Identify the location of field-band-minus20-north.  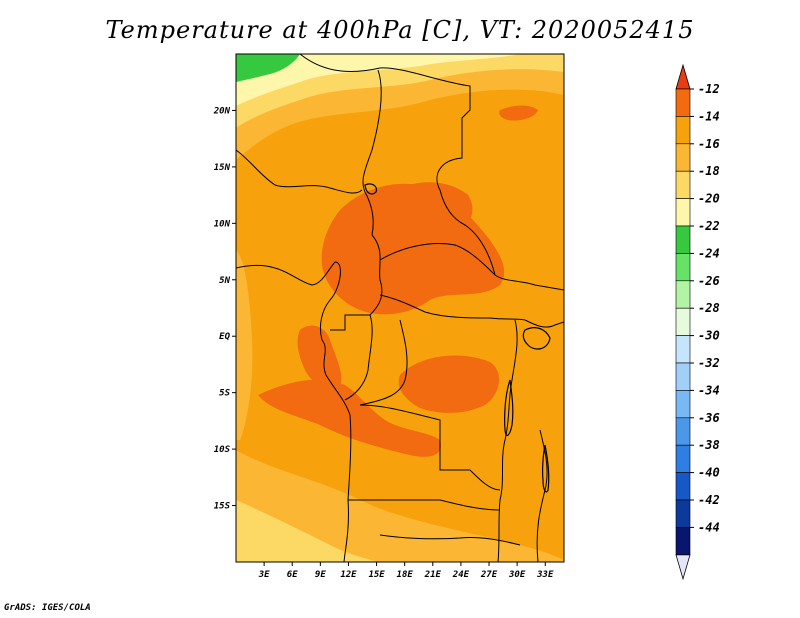
(378, 80).